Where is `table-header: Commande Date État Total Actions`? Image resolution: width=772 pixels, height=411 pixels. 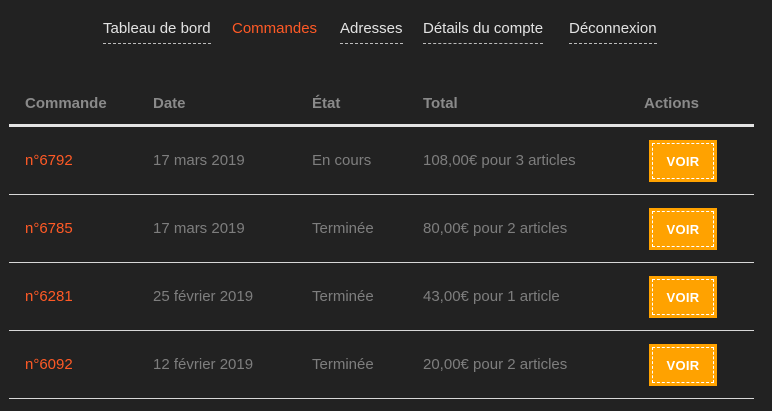
table-header: Commande Date État Total Actions is located at coordinates (381, 104).